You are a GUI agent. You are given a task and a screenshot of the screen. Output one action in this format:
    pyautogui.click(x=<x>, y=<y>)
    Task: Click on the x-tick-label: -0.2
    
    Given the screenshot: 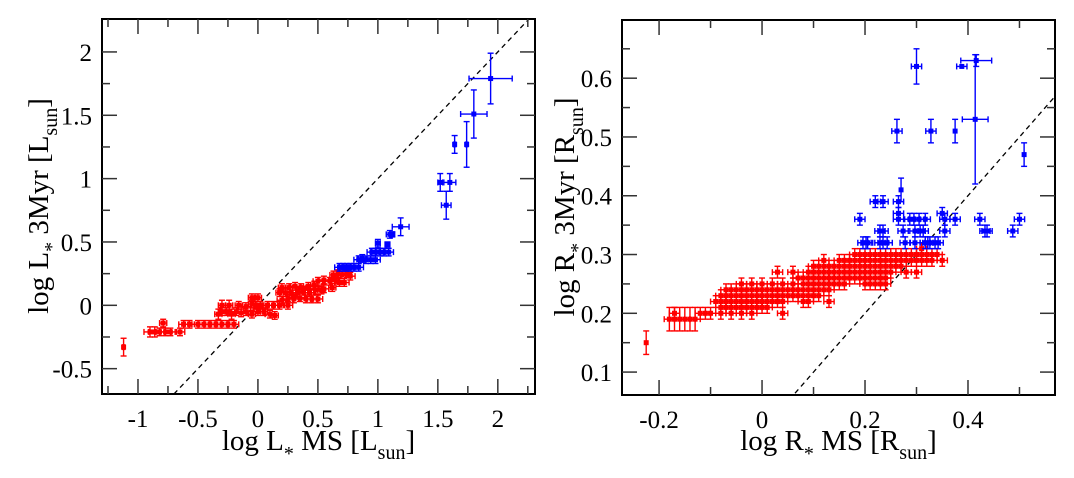 What is the action you would take?
    pyautogui.click(x=659, y=420)
    